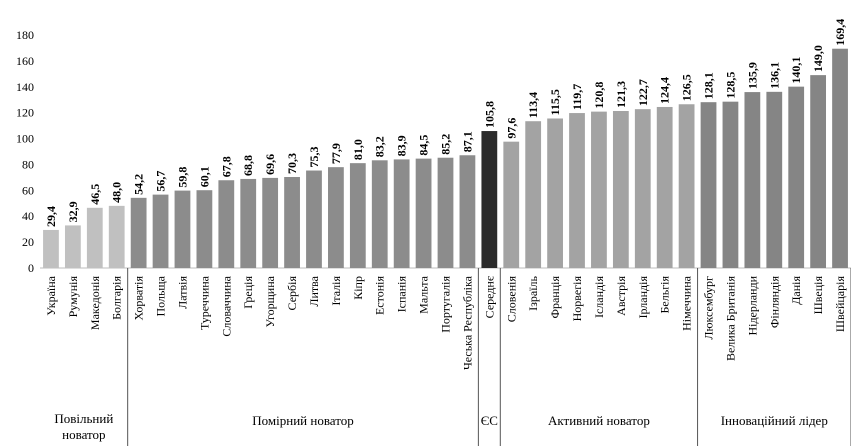 Image resolution: width=851 pixels, height=446 pixels. What do you see at coordinates (83, 434) in the screenshot?
I see `group-label: новатор` at bounding box center [83, 434].